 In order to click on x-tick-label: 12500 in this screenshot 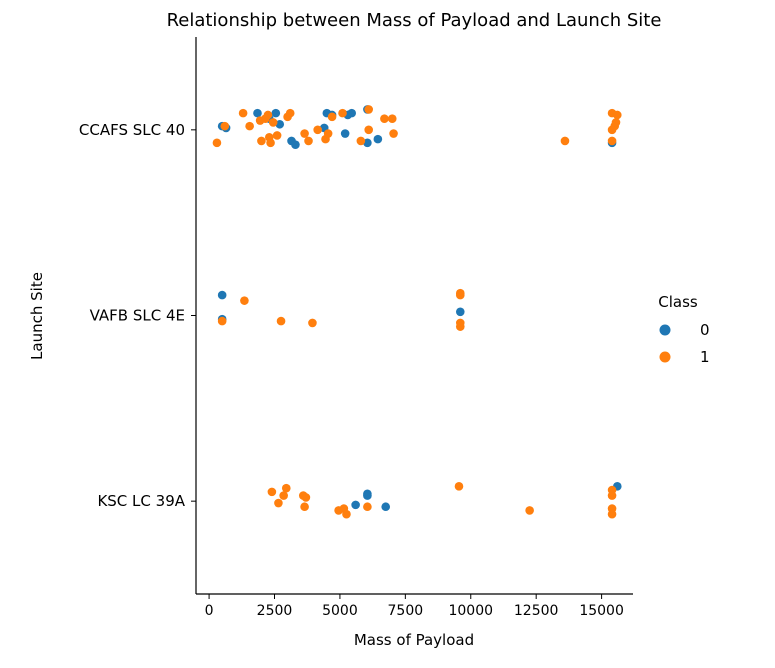, I will do `click(536, 611)`.